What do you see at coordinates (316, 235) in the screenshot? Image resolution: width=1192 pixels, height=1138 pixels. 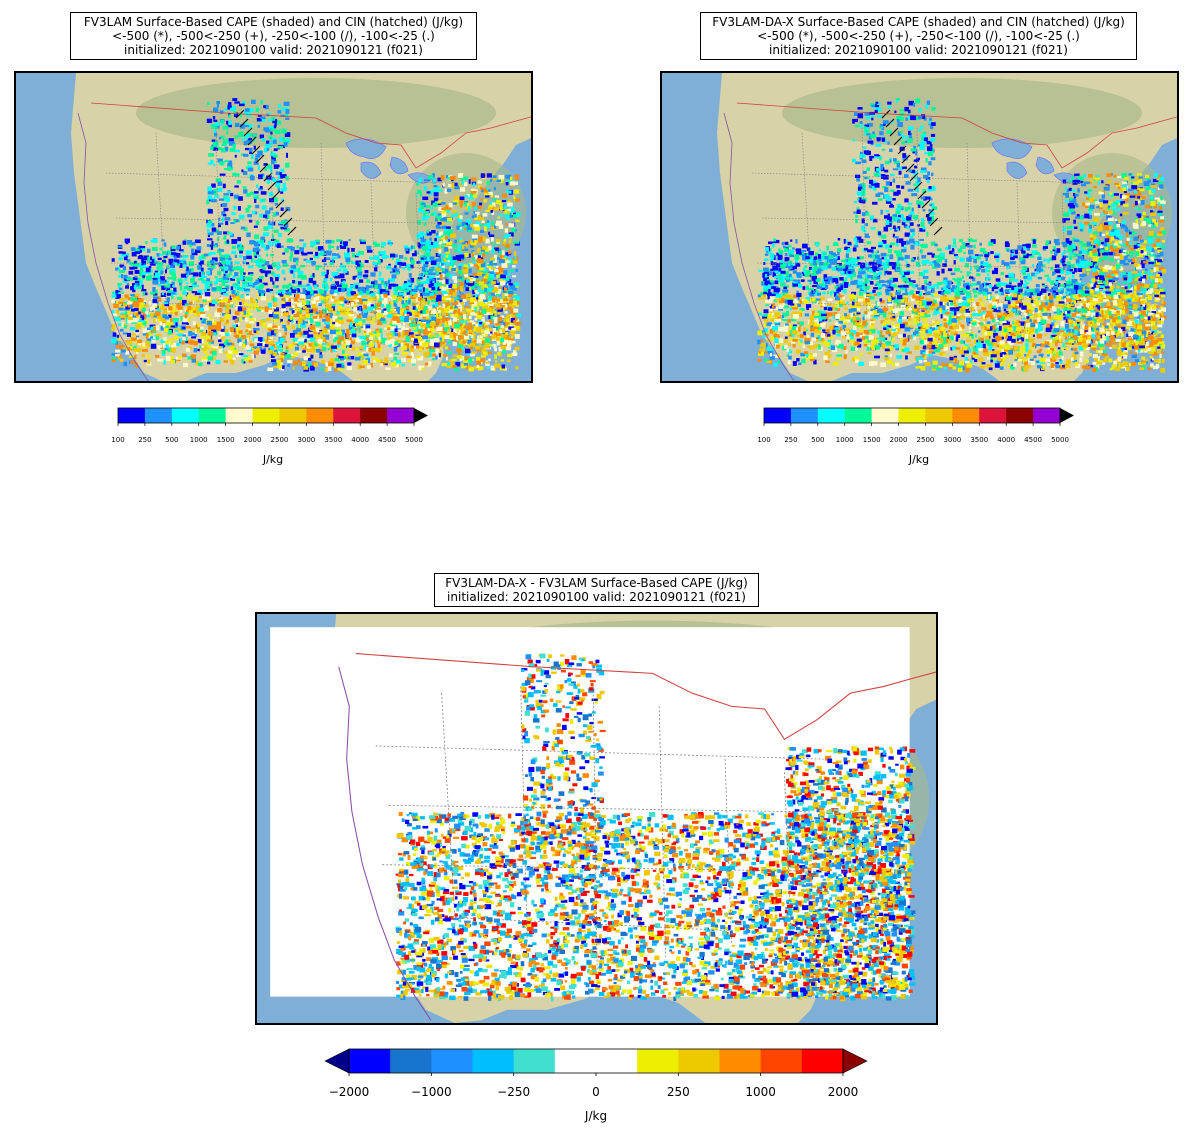 I see `shaded-field` at bounding box center [316, 235].